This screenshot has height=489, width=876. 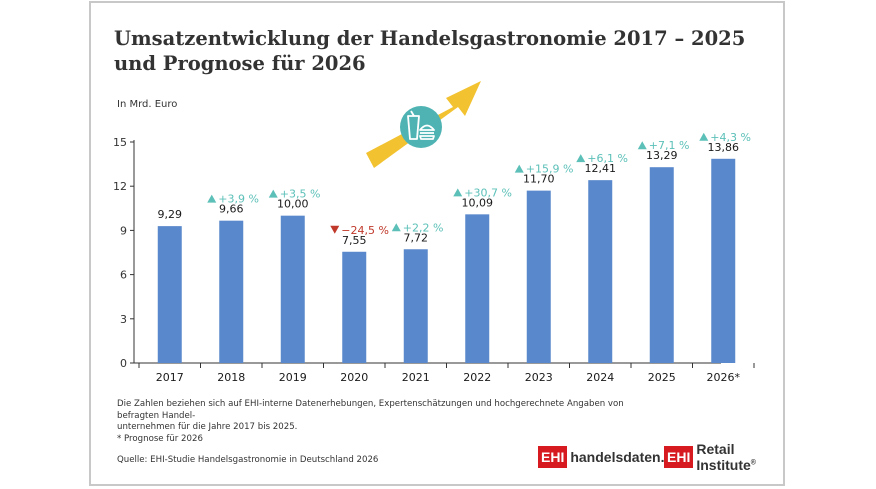 I want to click on change-label: +2,2 %, so click(x=423, y=227).